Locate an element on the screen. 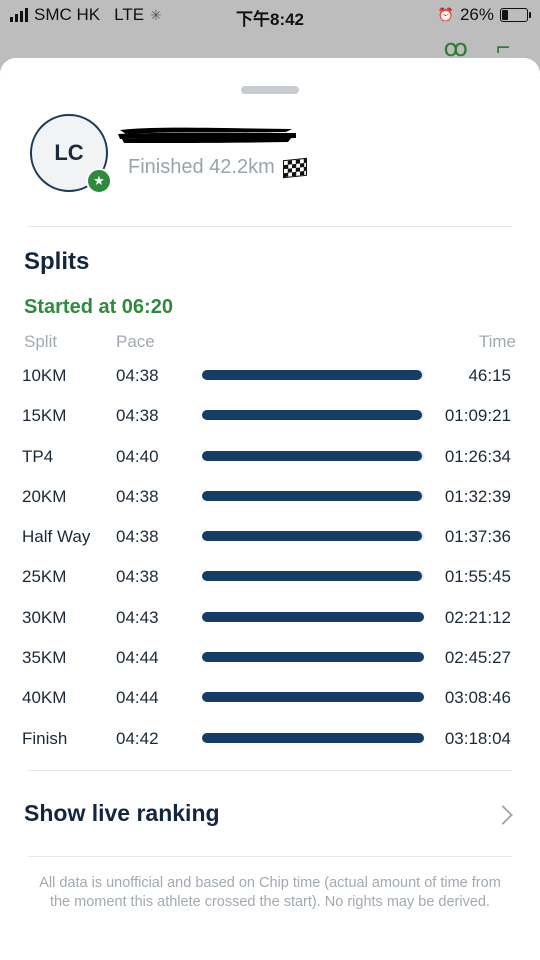 The height and width of the screenshot is (960, 540). split-time: 01:09:21 is located at coordinates (477, 416).